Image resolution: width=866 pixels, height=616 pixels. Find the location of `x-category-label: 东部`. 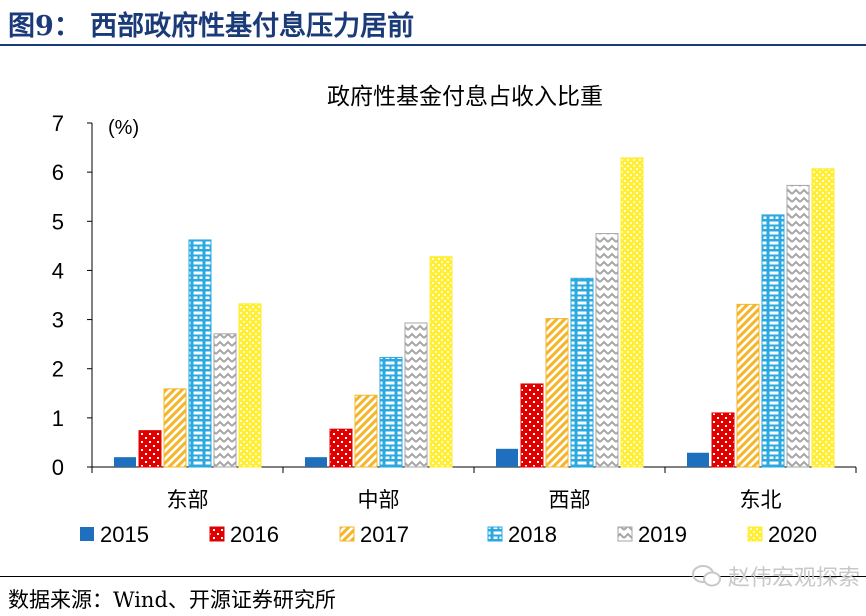

x-category-label: 东部 is located at coordinates (188, 500).